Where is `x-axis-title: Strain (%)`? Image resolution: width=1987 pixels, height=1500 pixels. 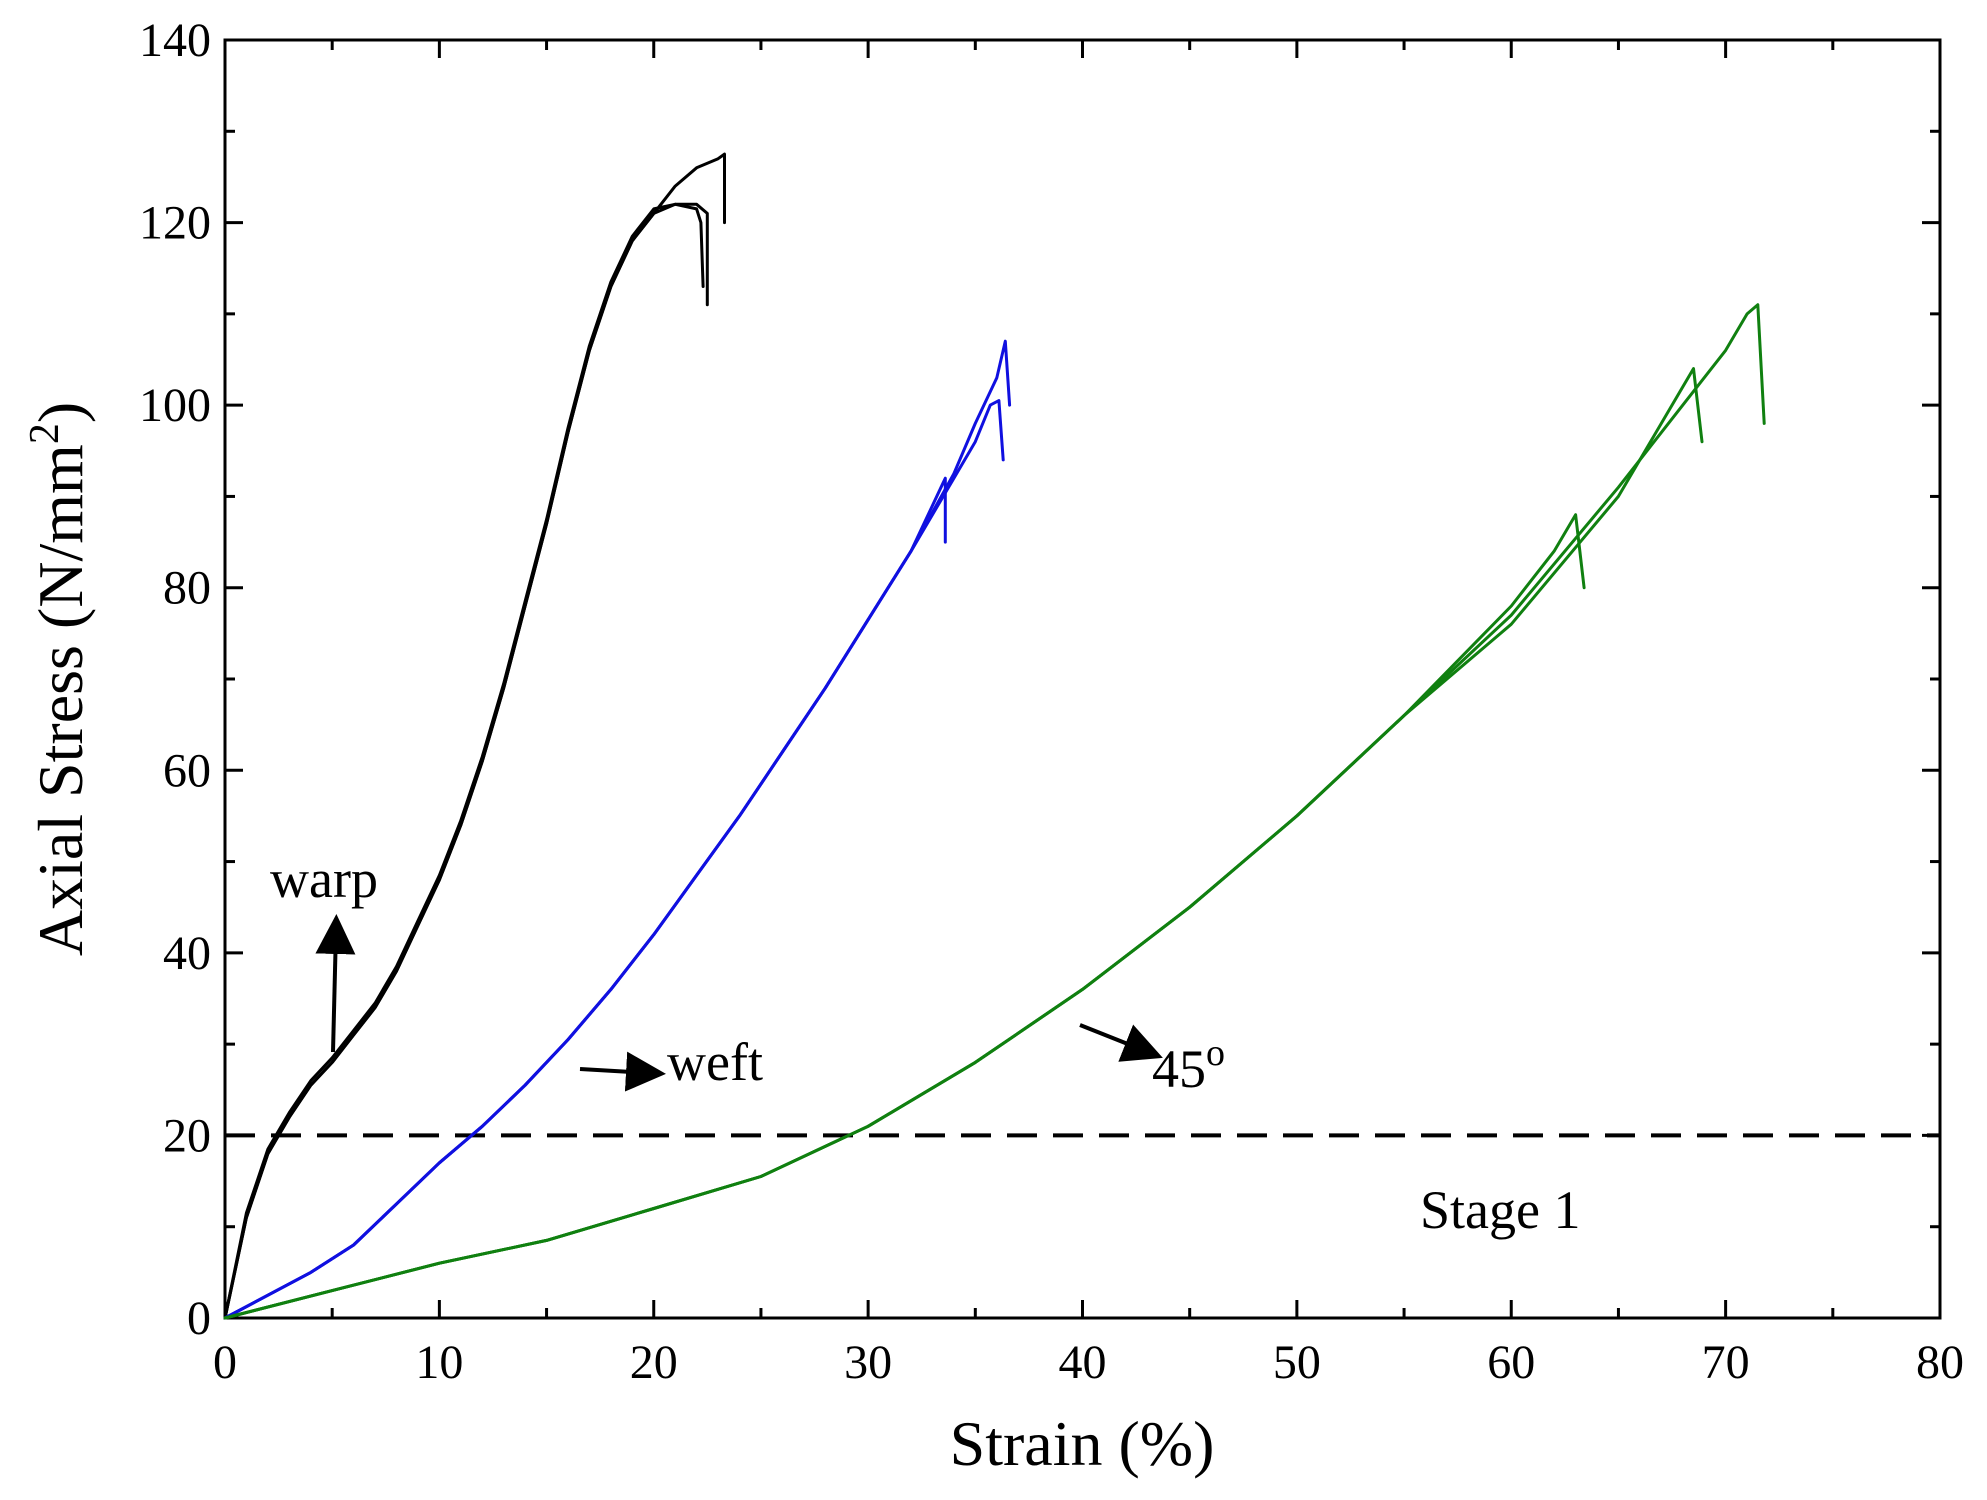 x-axis-title: Strain (%) is located at coordinates (1082, 1443).